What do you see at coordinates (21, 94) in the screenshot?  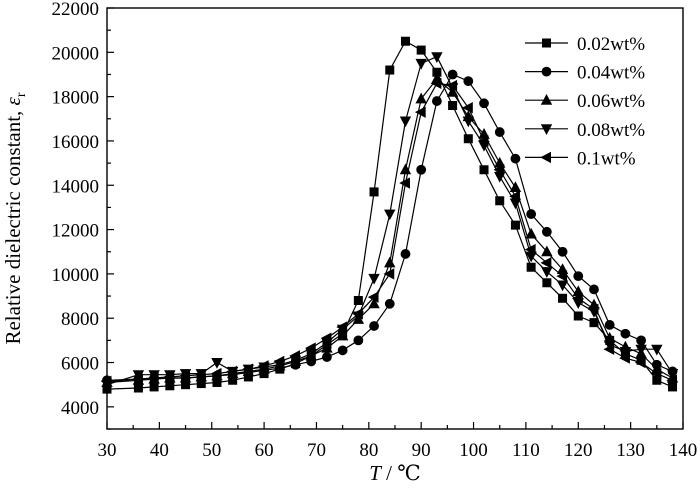 I see `y-axis-title-subscript: r` at bounding box center [21, 94].